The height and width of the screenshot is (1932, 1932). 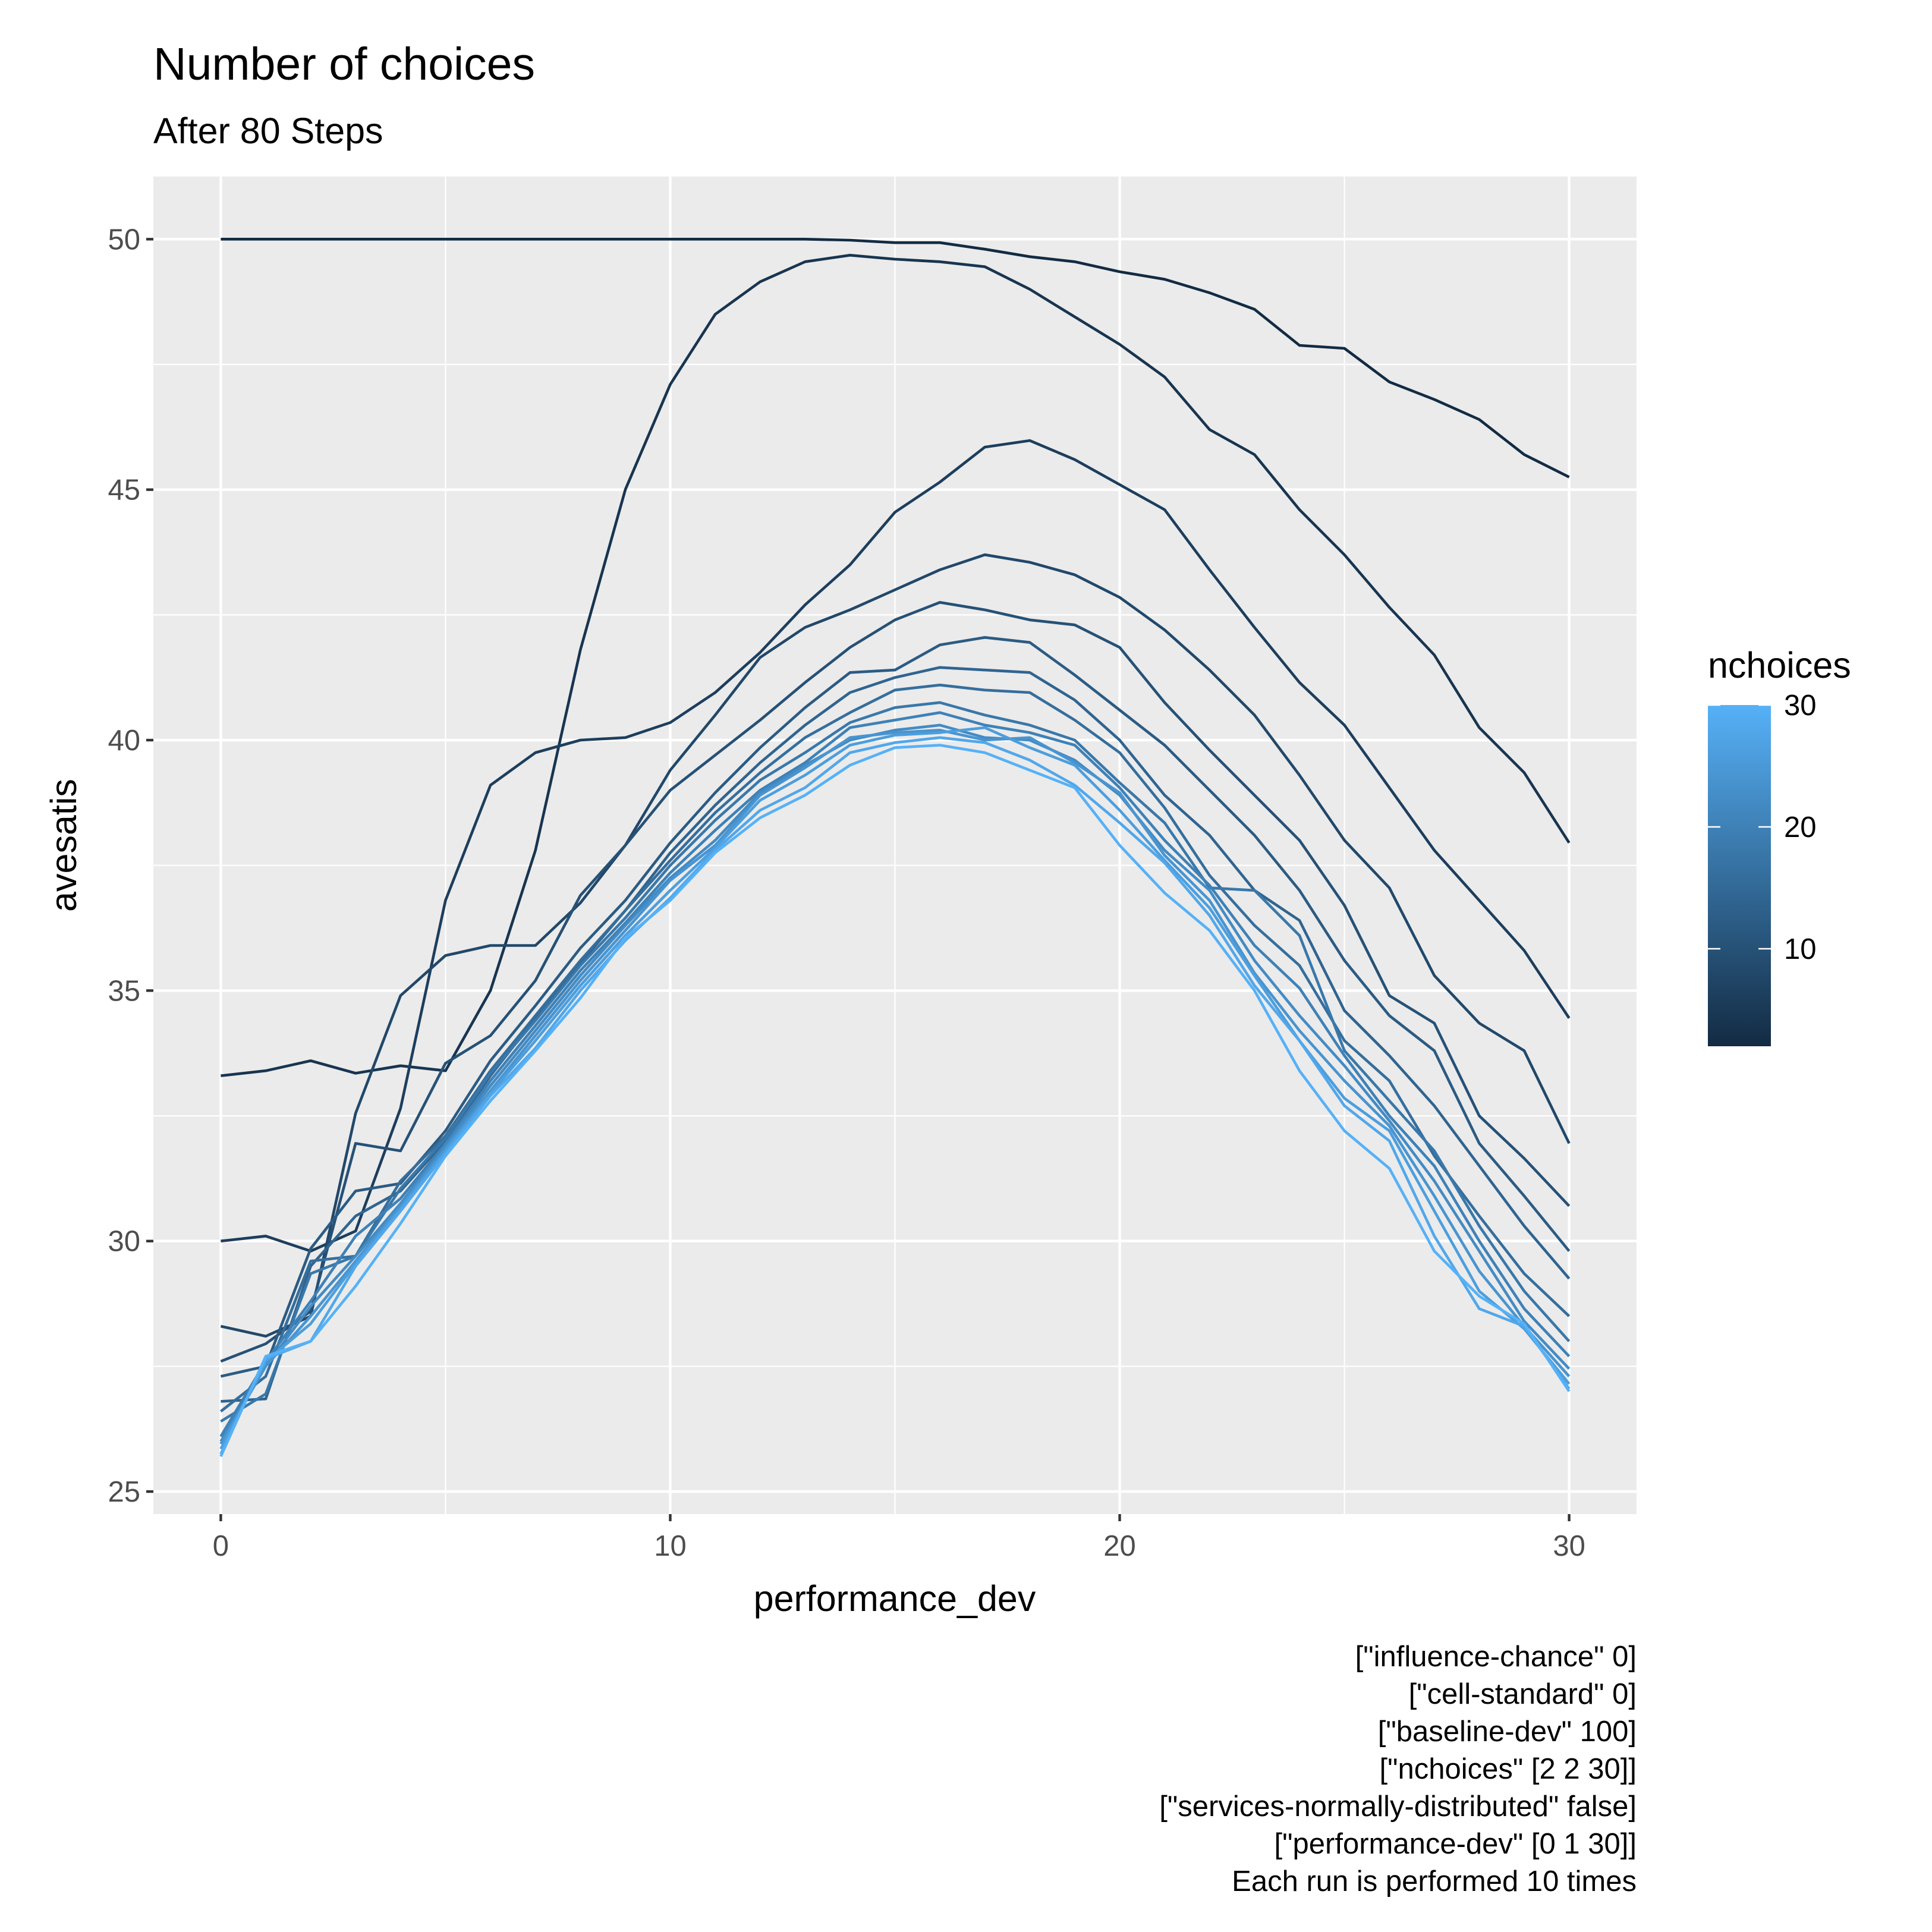 What do you see at coordinates (1780, 665) in the screenshot?
I see `legend-title: nchoices` at bounding box center [1780, 665].